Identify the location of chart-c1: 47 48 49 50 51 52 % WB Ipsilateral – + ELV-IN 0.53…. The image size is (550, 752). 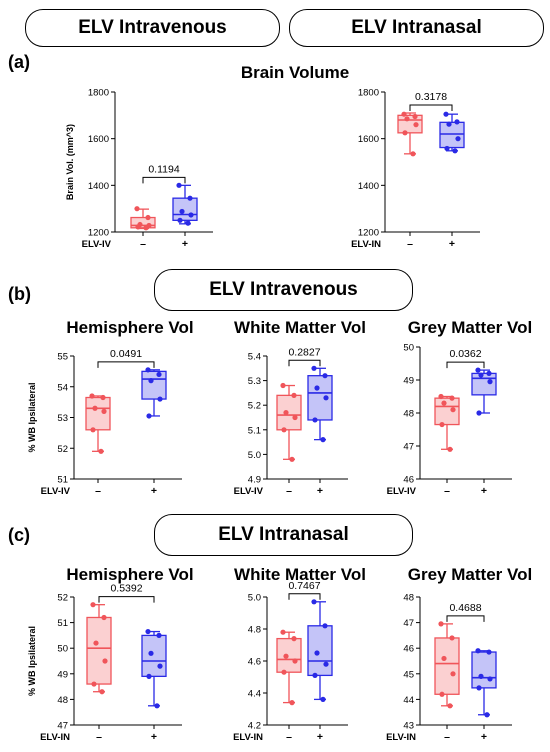
(104, 663).